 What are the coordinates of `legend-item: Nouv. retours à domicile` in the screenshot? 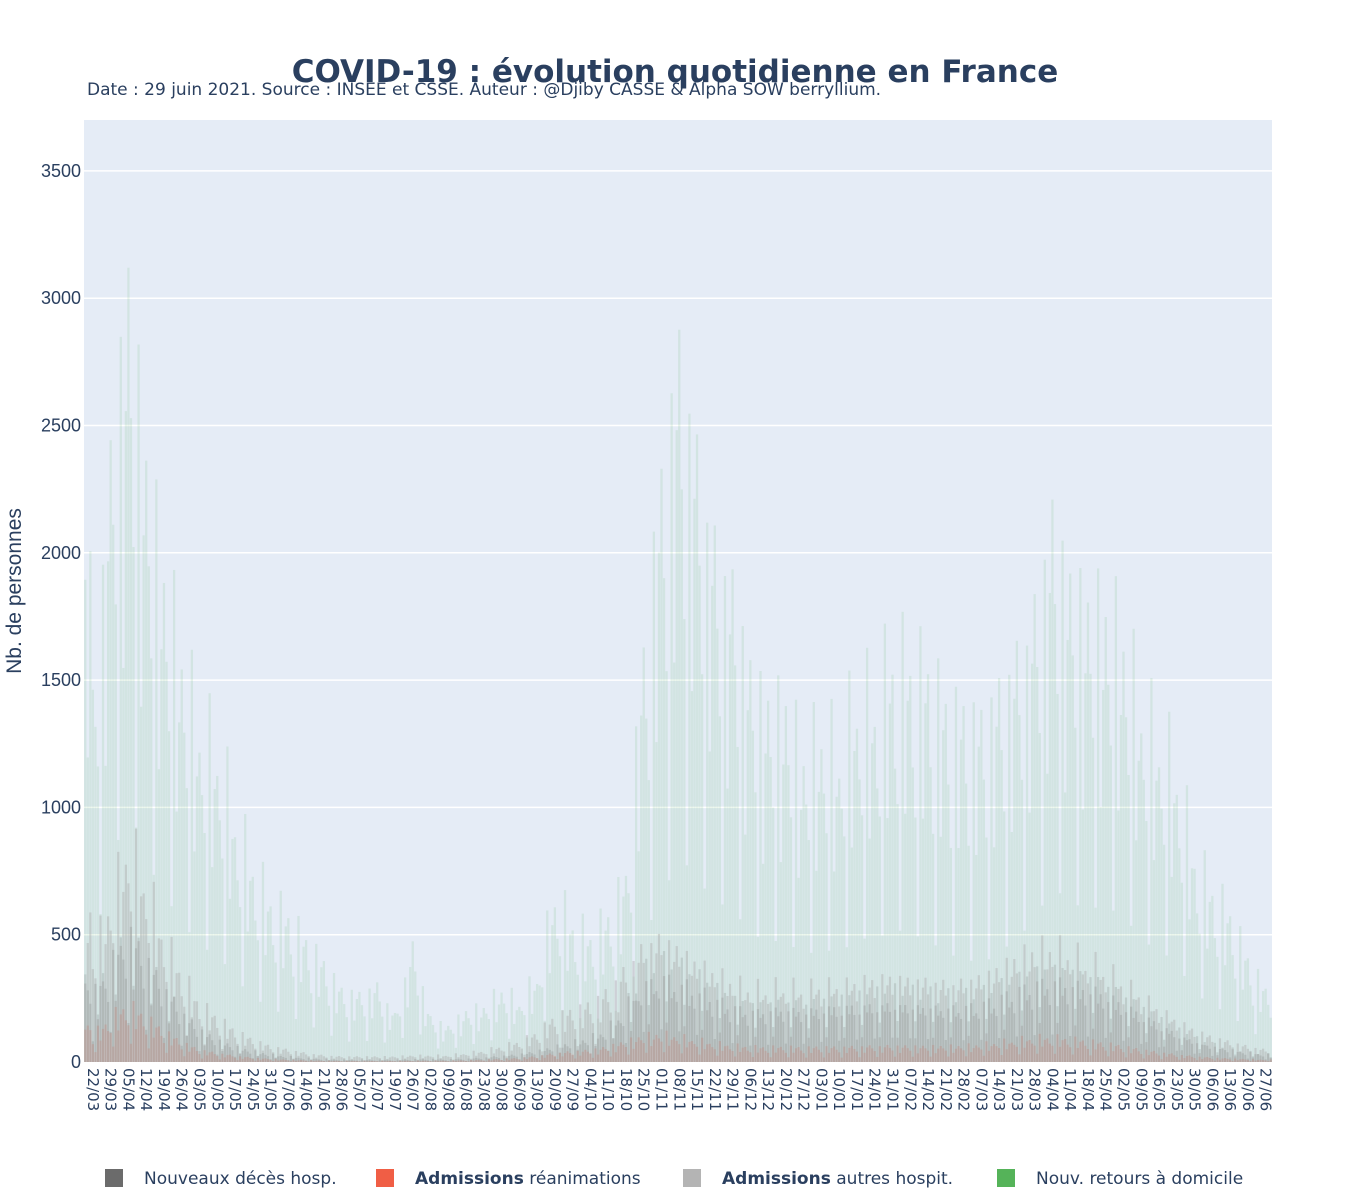 It's located at (1120, 1179).